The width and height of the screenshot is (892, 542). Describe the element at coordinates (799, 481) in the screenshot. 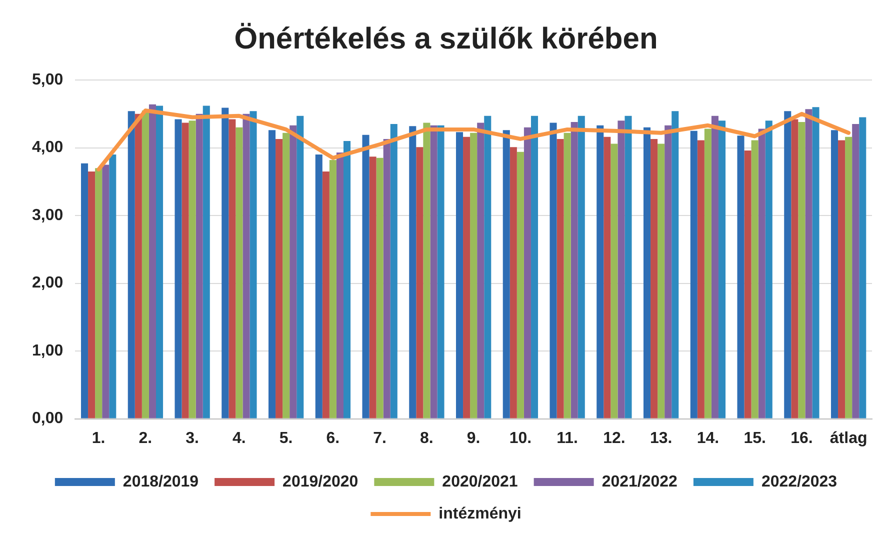

I see `legend-label: 2022/2023` at that location.